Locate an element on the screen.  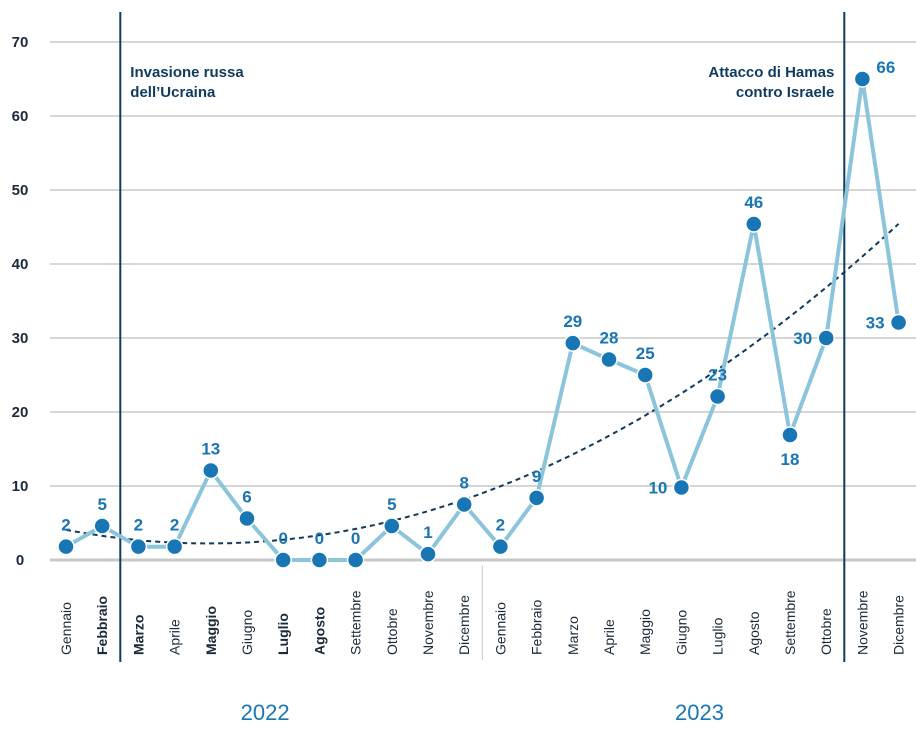
y-tick-label: 40 is located at coordinates (20, 264).